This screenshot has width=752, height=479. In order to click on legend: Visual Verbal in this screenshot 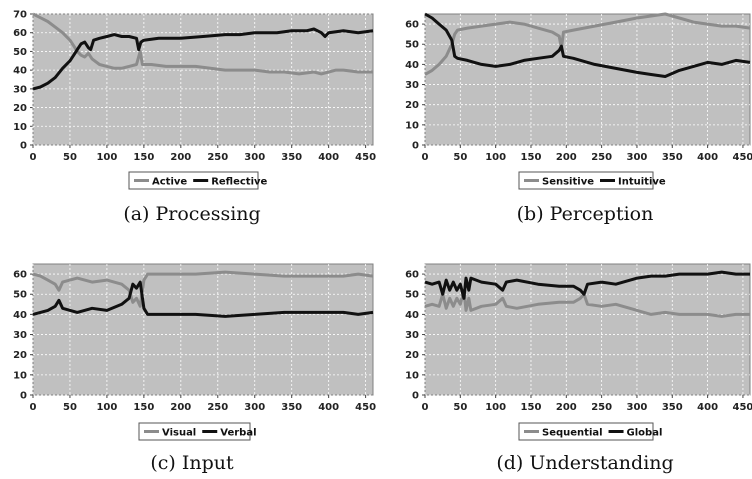, I will do `click(197, 431)`.